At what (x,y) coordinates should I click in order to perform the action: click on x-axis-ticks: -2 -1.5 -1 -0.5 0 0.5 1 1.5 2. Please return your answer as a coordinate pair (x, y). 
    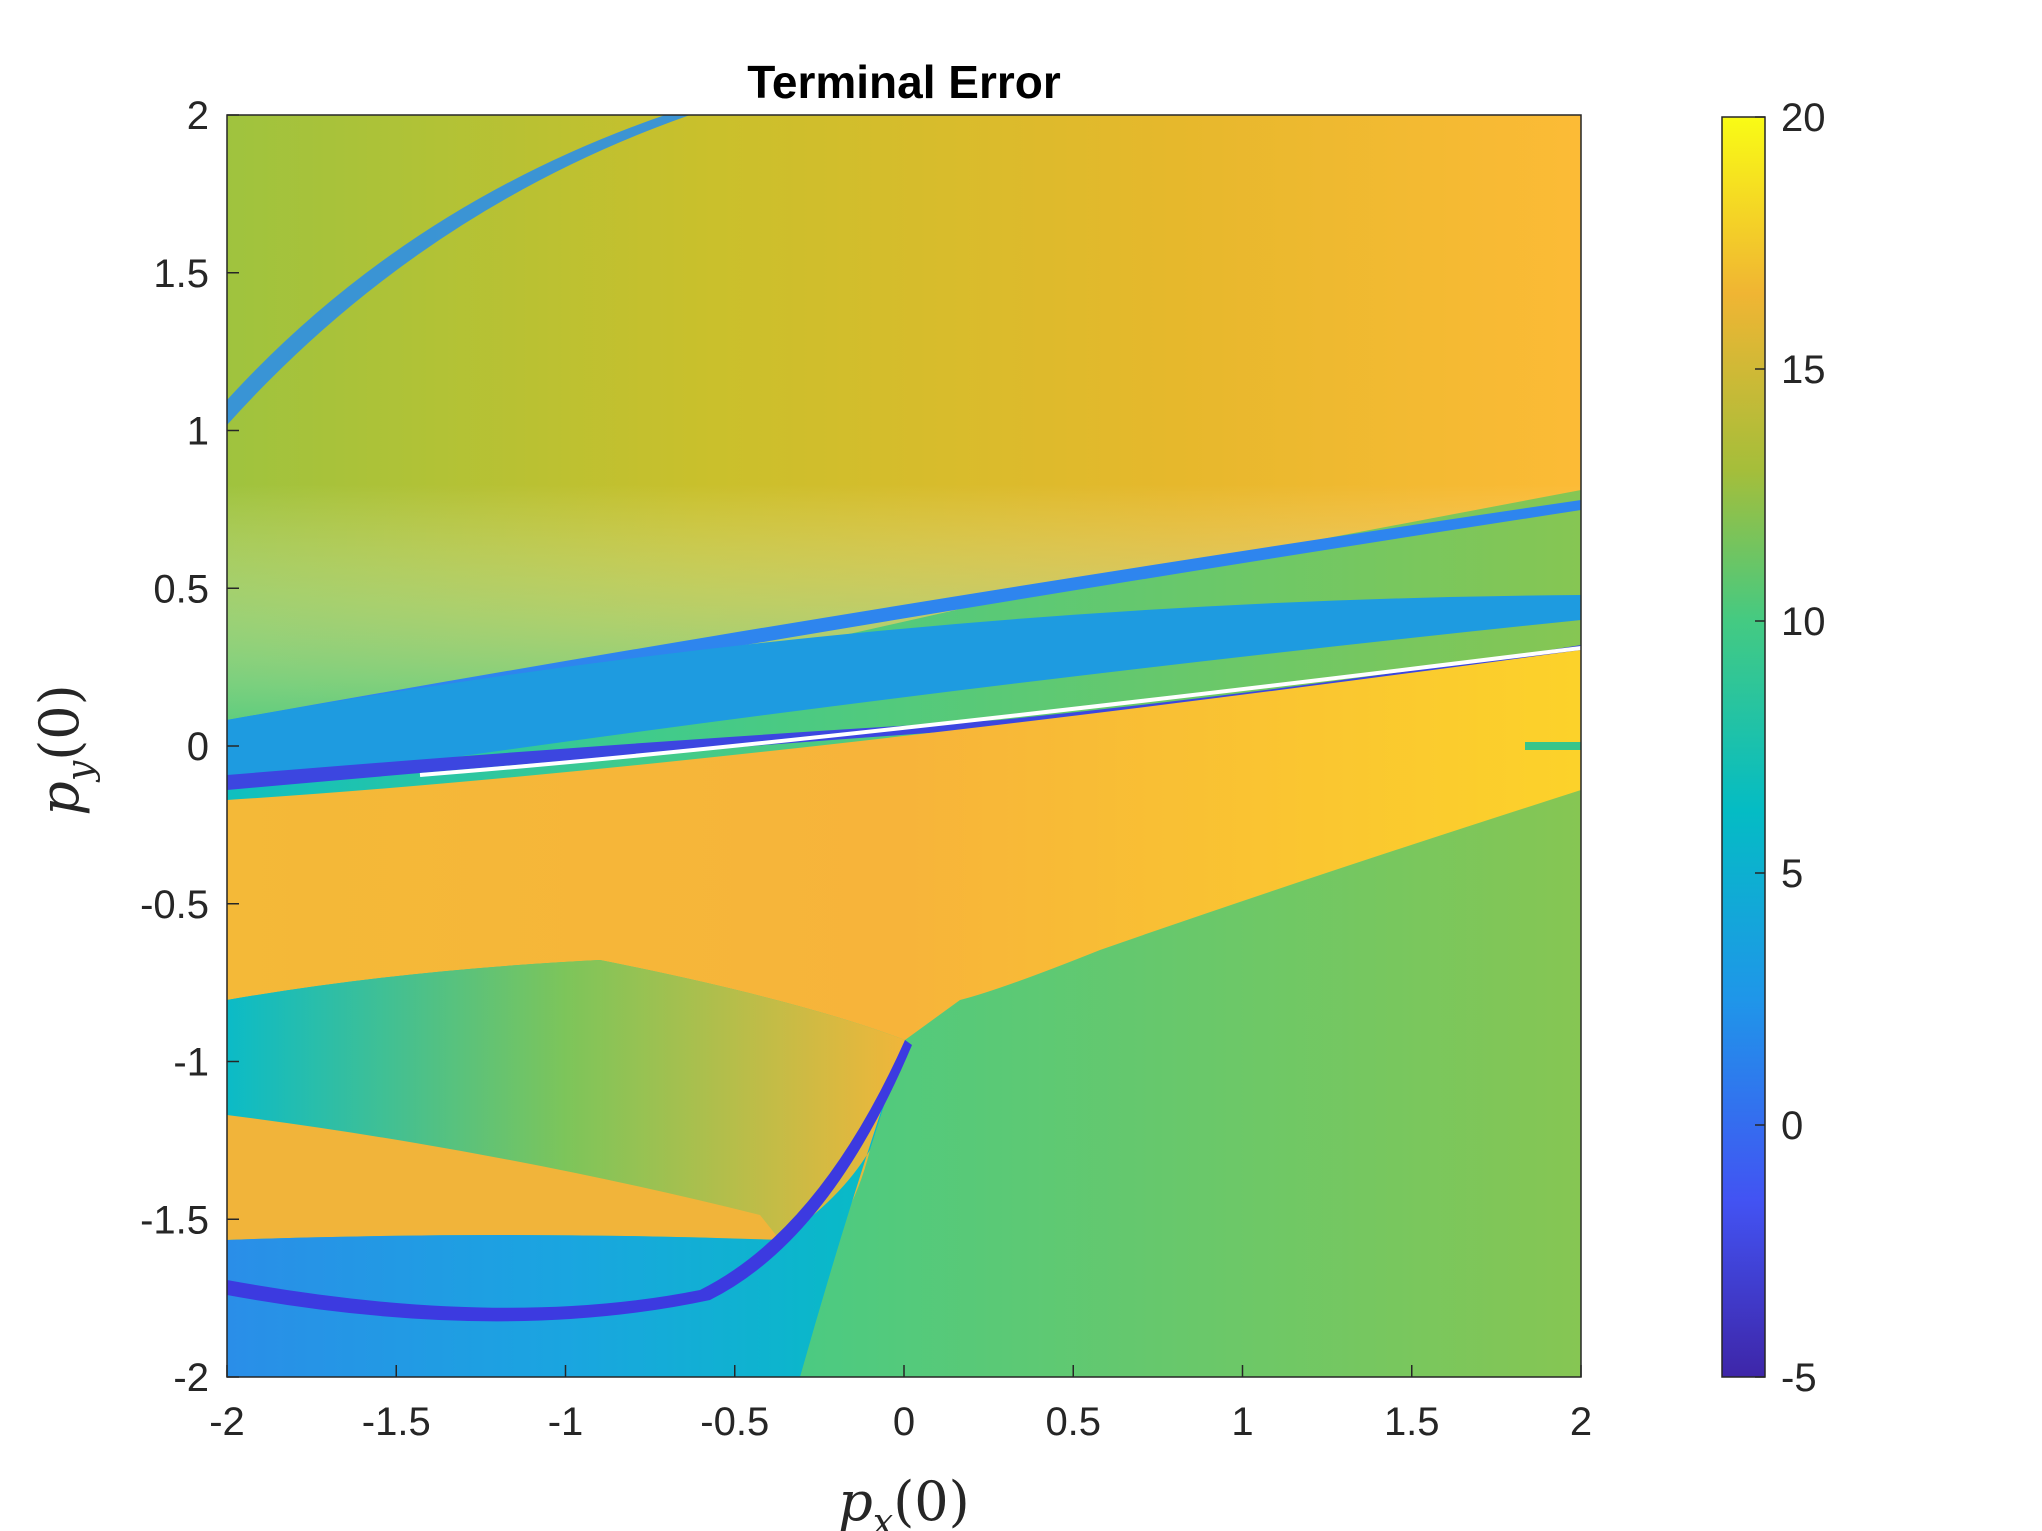
    Looking at the image, I should click on (900, 1404).